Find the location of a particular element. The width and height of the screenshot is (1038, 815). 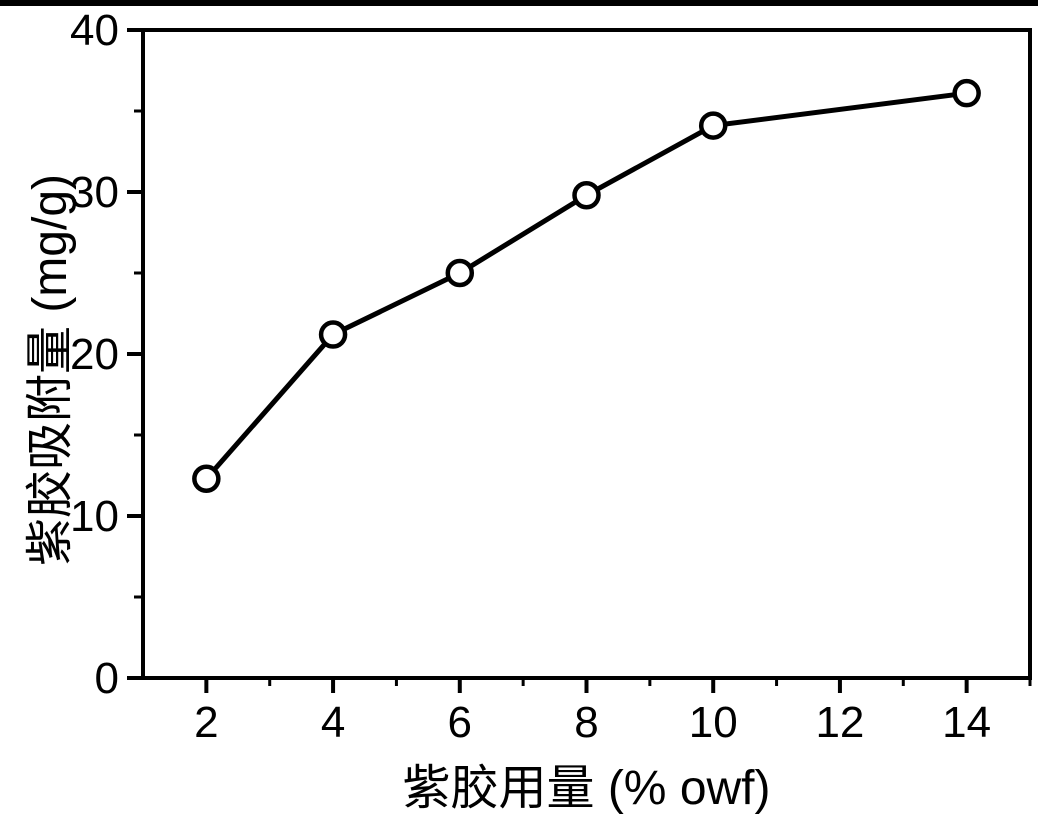

y-tick-label: 40 is located at coordinates (94, 30).